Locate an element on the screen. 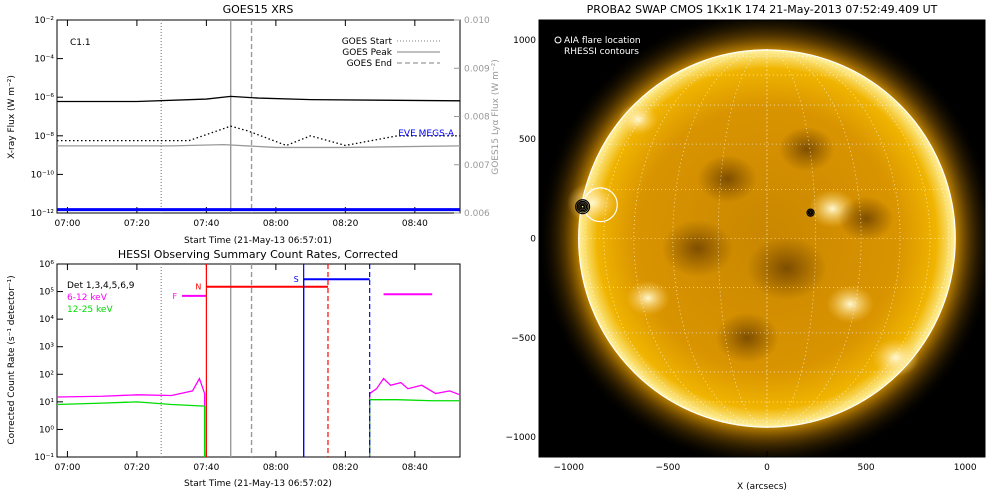 The height and width of the screenshot is (500, 1000). hessi-xtick-label: 08:40 is located at coordinates (415, 468).